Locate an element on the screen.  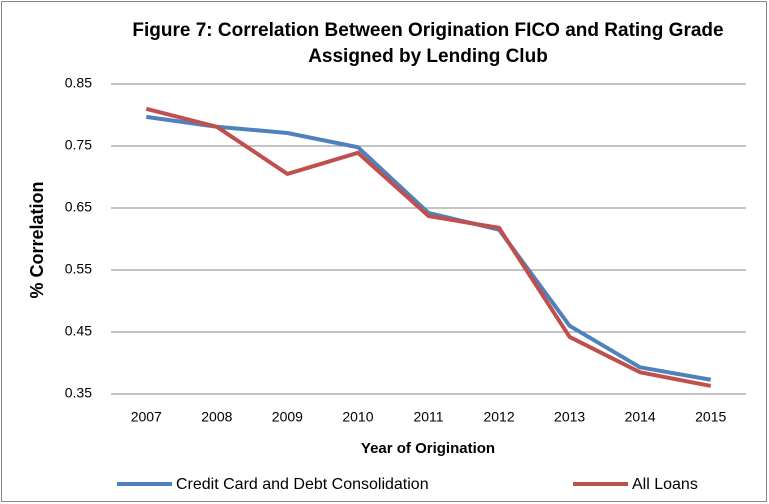
x-tick-label: 2015 is located at coordinates (710, 417).